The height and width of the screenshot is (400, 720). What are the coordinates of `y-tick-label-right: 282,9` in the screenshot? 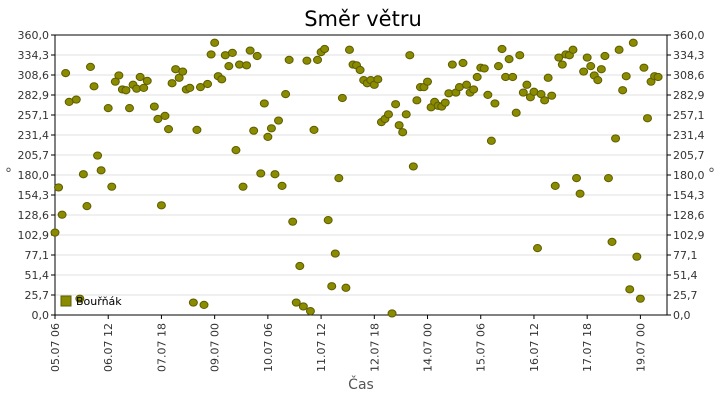 It's located at (689, 95).